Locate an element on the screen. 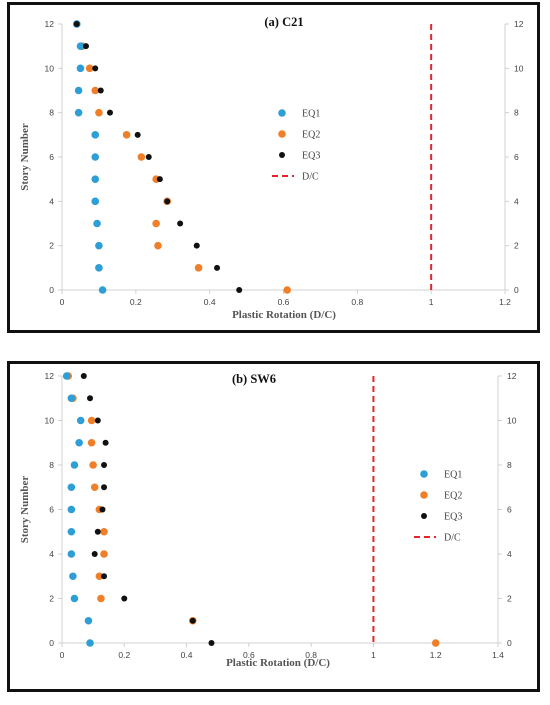  legend-label-eq3: EQ3 is located at coordinates (311, 156).